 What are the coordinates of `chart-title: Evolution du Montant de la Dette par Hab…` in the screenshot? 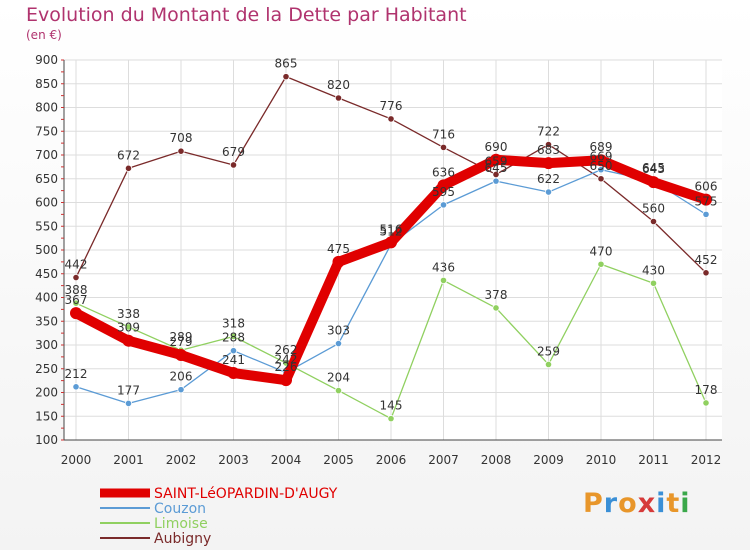 It's located at (246, 15).